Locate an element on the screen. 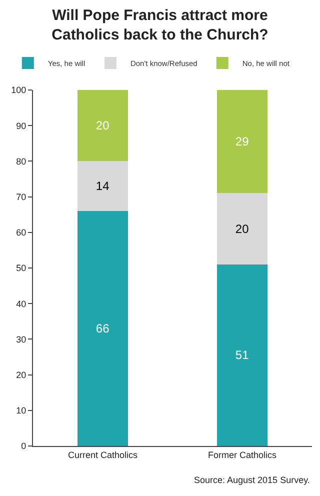  y-tick-label: 80 is located at coordinates (21, 161).